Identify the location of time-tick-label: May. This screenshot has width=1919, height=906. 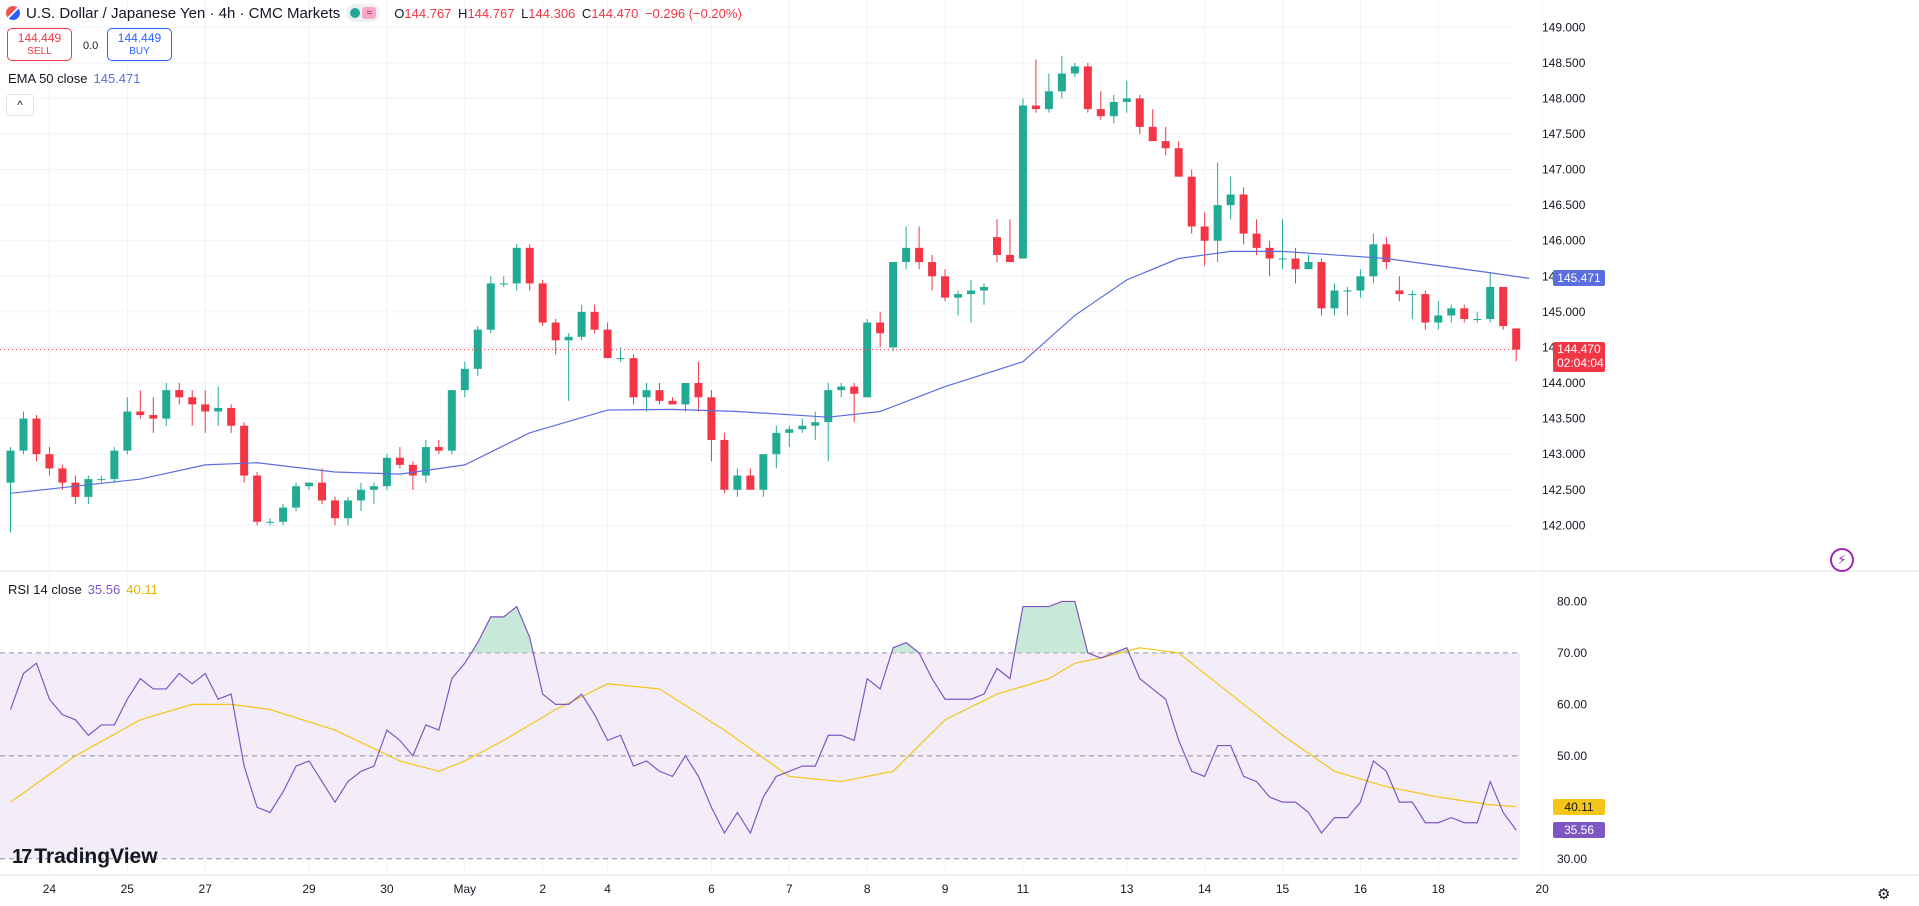
(464, 889).